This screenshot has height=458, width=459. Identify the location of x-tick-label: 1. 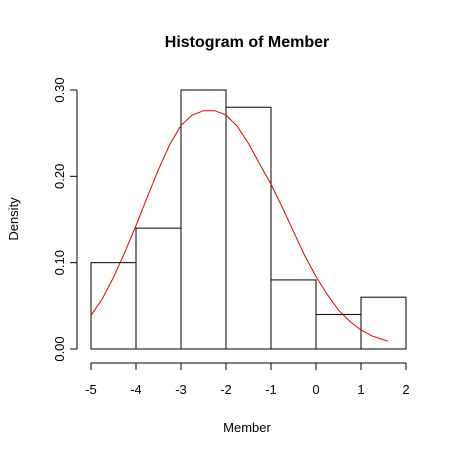
(360, 389).